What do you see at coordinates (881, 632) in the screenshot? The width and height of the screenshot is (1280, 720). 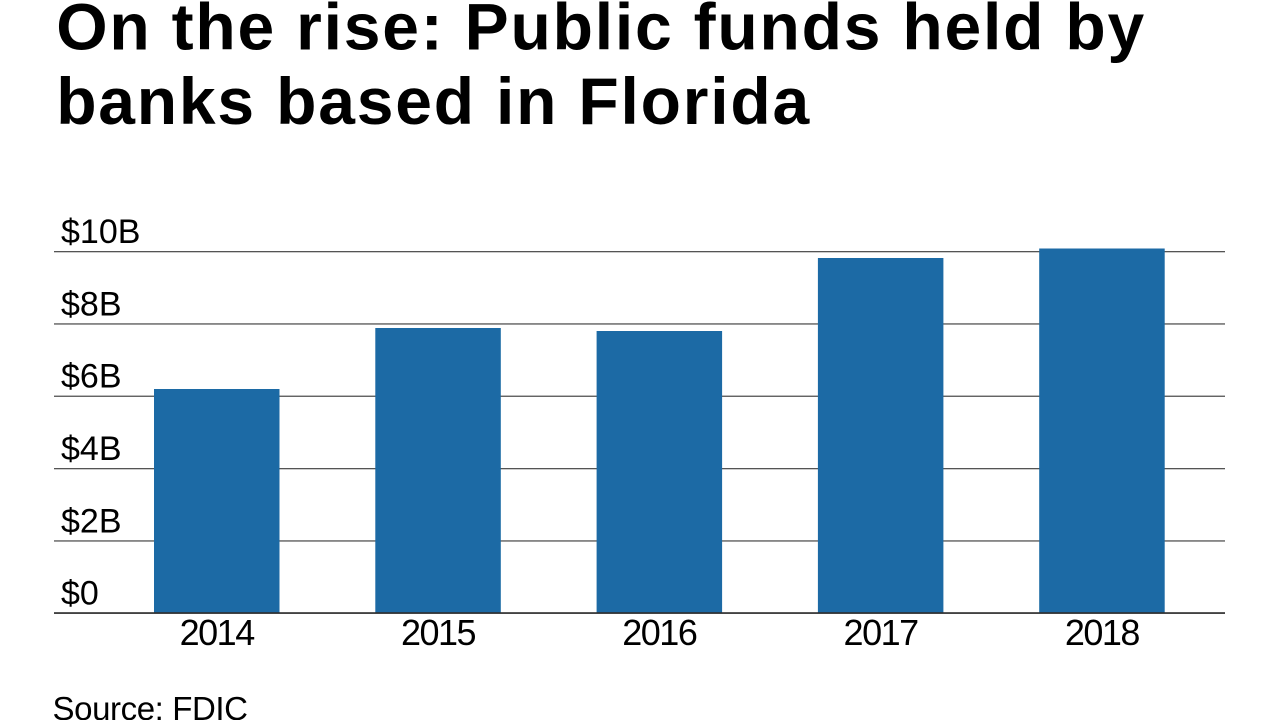 I see `svg-text: 2017` at bounding box center [881, 632].